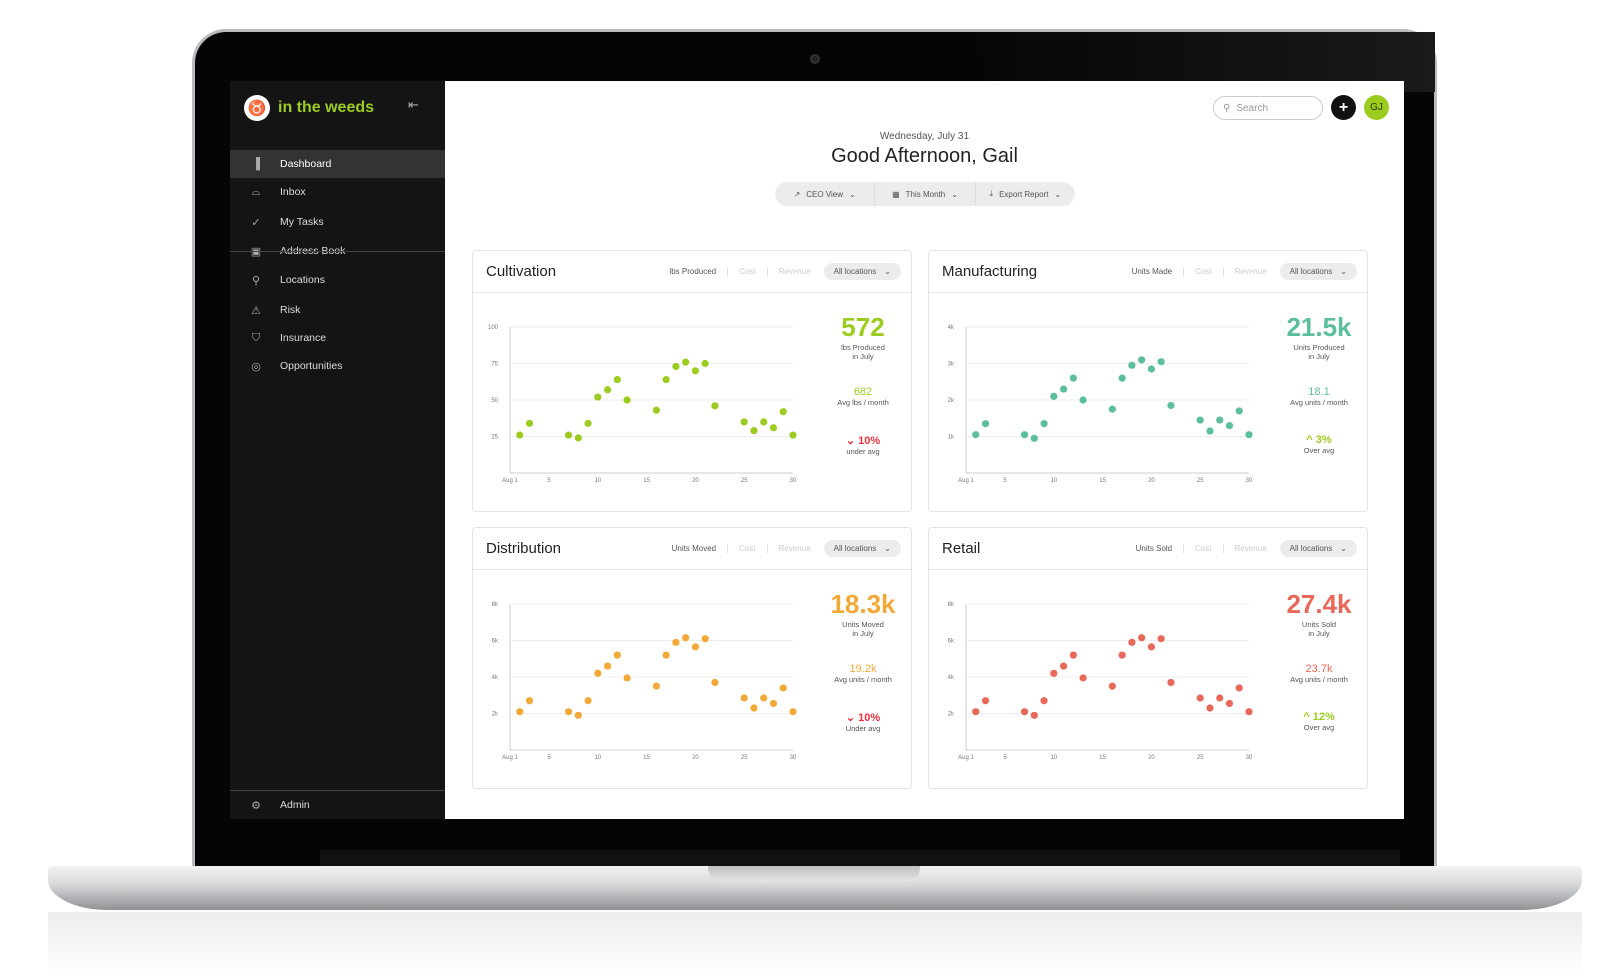 Image resolution: width=1614 pixels, height=976 pixels. Describe the element at coordinates (337, 192) in the screenshot. I see `sidebar-item-inbox: ⌓ Inbox` at that location.